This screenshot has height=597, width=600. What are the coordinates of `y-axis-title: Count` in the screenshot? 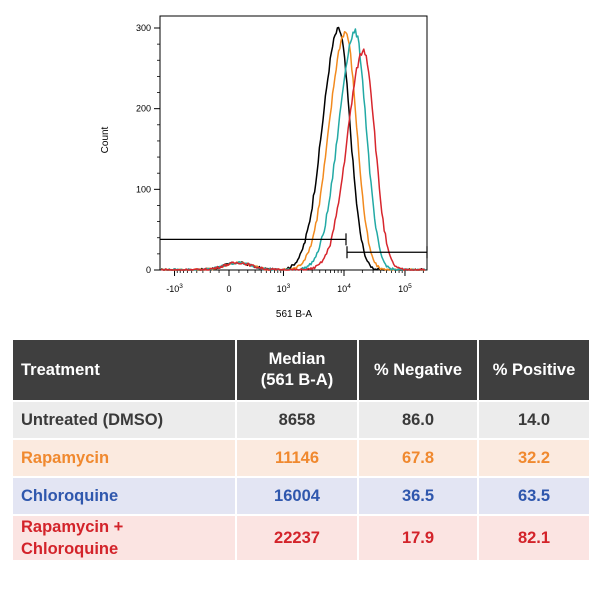 It's located at (105, 139).